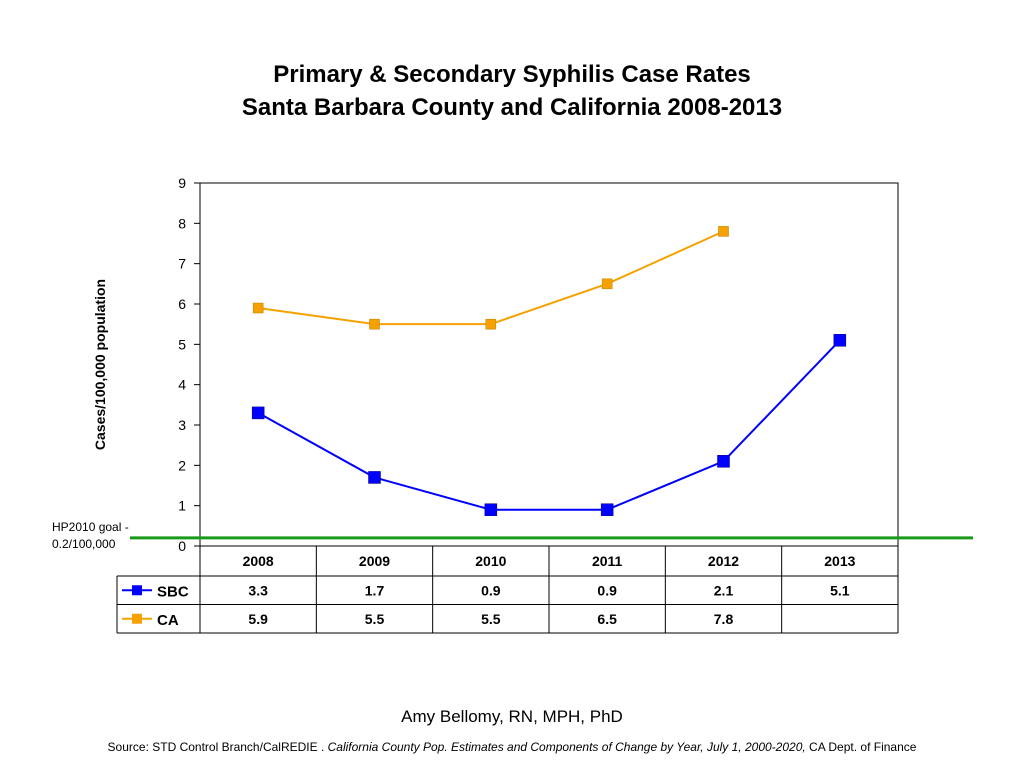  Describe the element at coordinates (724, 590) in the screenshot. I see `data-value-label: 2.1` at that location.